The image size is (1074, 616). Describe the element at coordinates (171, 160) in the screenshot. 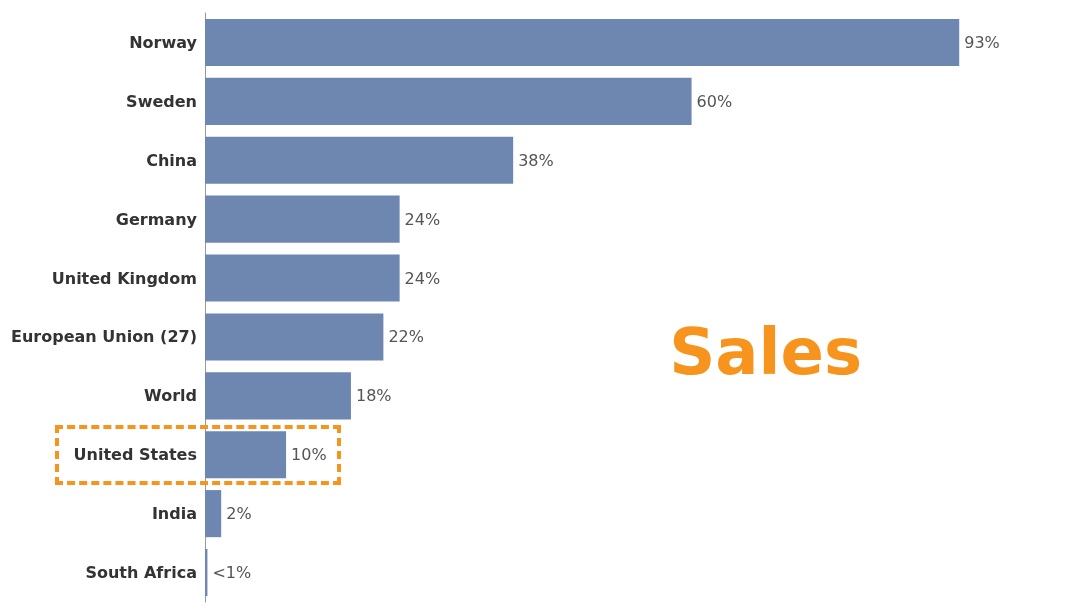

I see `y-tick-label: China` at that location.